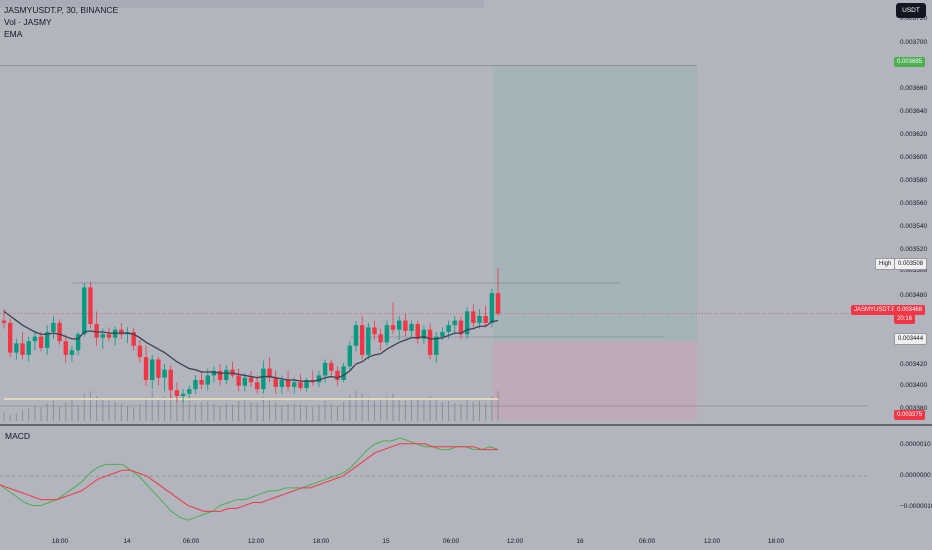  What do you see at coordinates (914, 180) in the screenshot?
I see `price-tick-label: 0.003580` at bounding box center [914, 180].